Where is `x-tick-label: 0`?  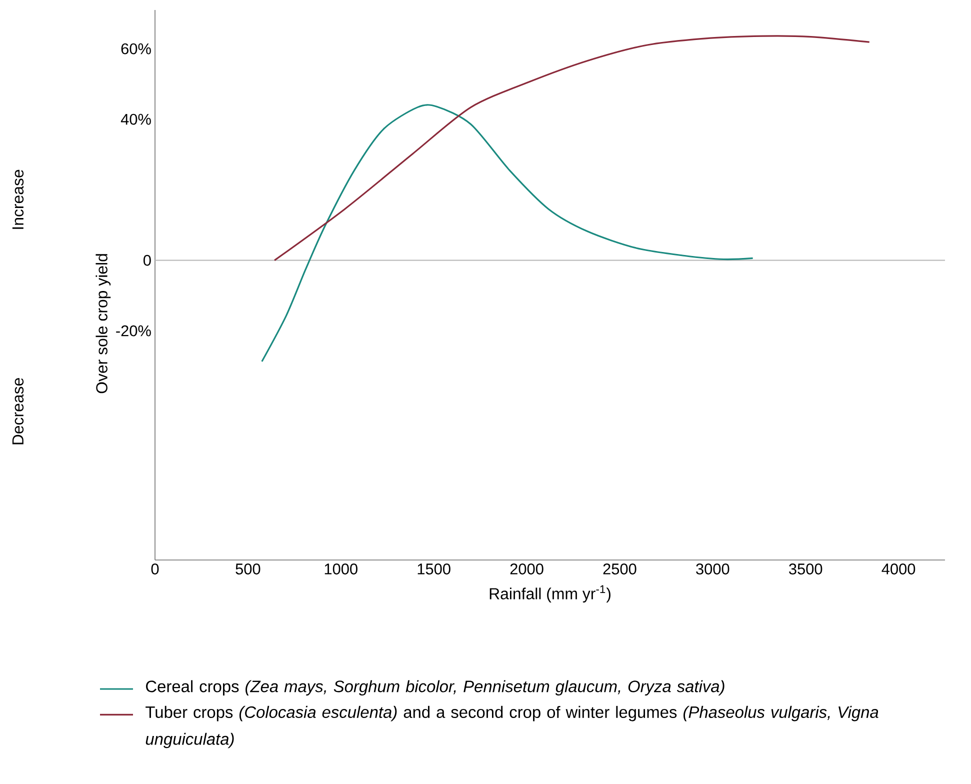
x-tick-label: 0 is located at coordinates (155, 569).